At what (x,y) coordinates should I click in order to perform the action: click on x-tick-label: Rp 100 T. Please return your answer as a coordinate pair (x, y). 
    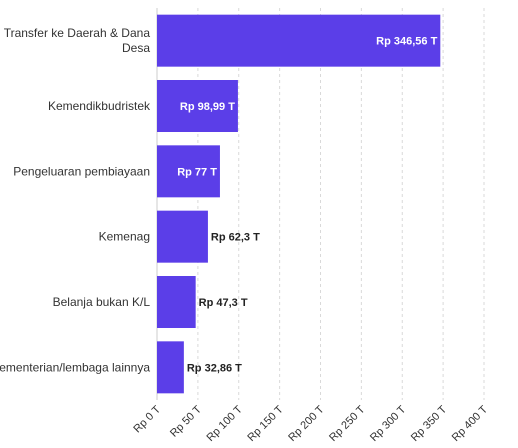
    Looking at the image, I should click on (225, 423).